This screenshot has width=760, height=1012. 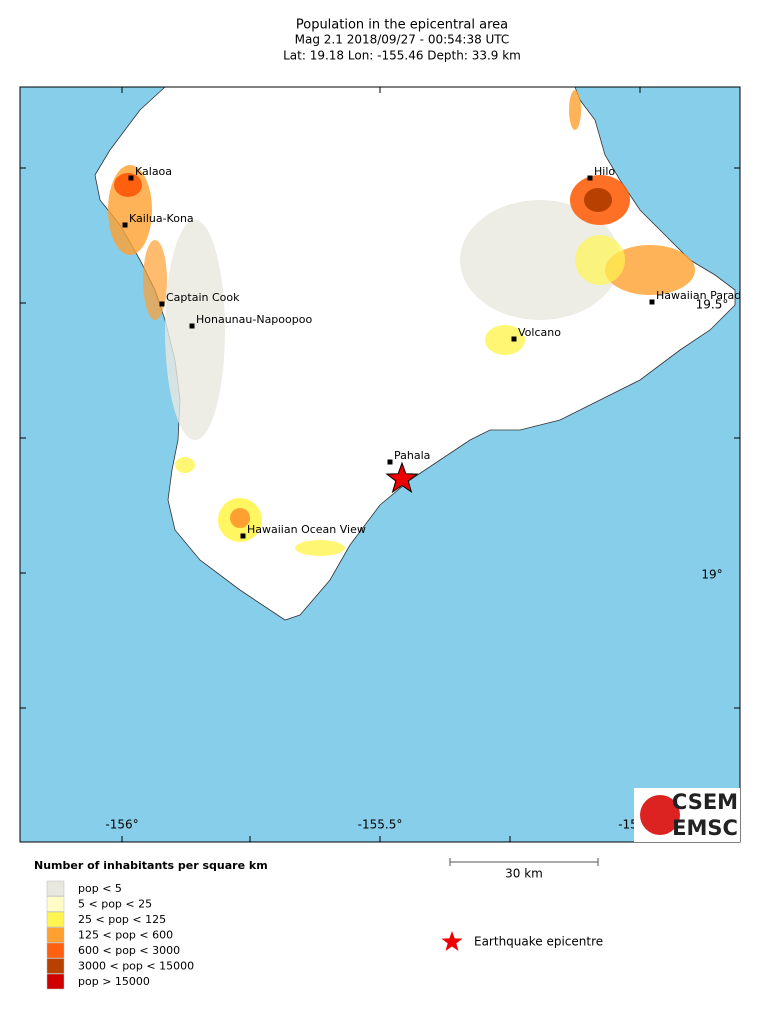 What do you see at coordinates (539, 332) in the screenshot?
I see `town-label: Volcano` at bounding box center [539, 332].